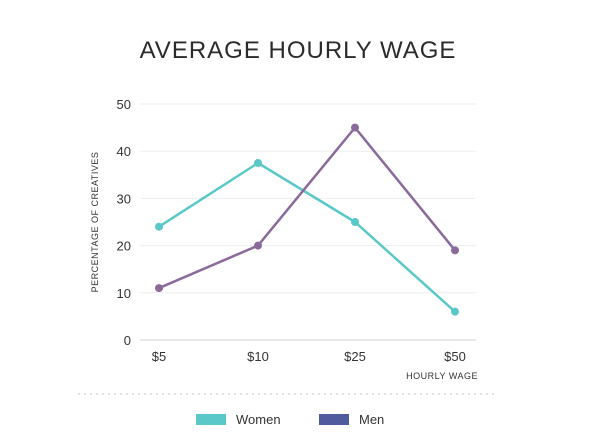 The width and height of the screenshot is (596, 447). What do you see at coordinates (442, 376) in the screenshot?
I see `x-axis-title: HOURLY WAGE` at bounding box center [442, 376].